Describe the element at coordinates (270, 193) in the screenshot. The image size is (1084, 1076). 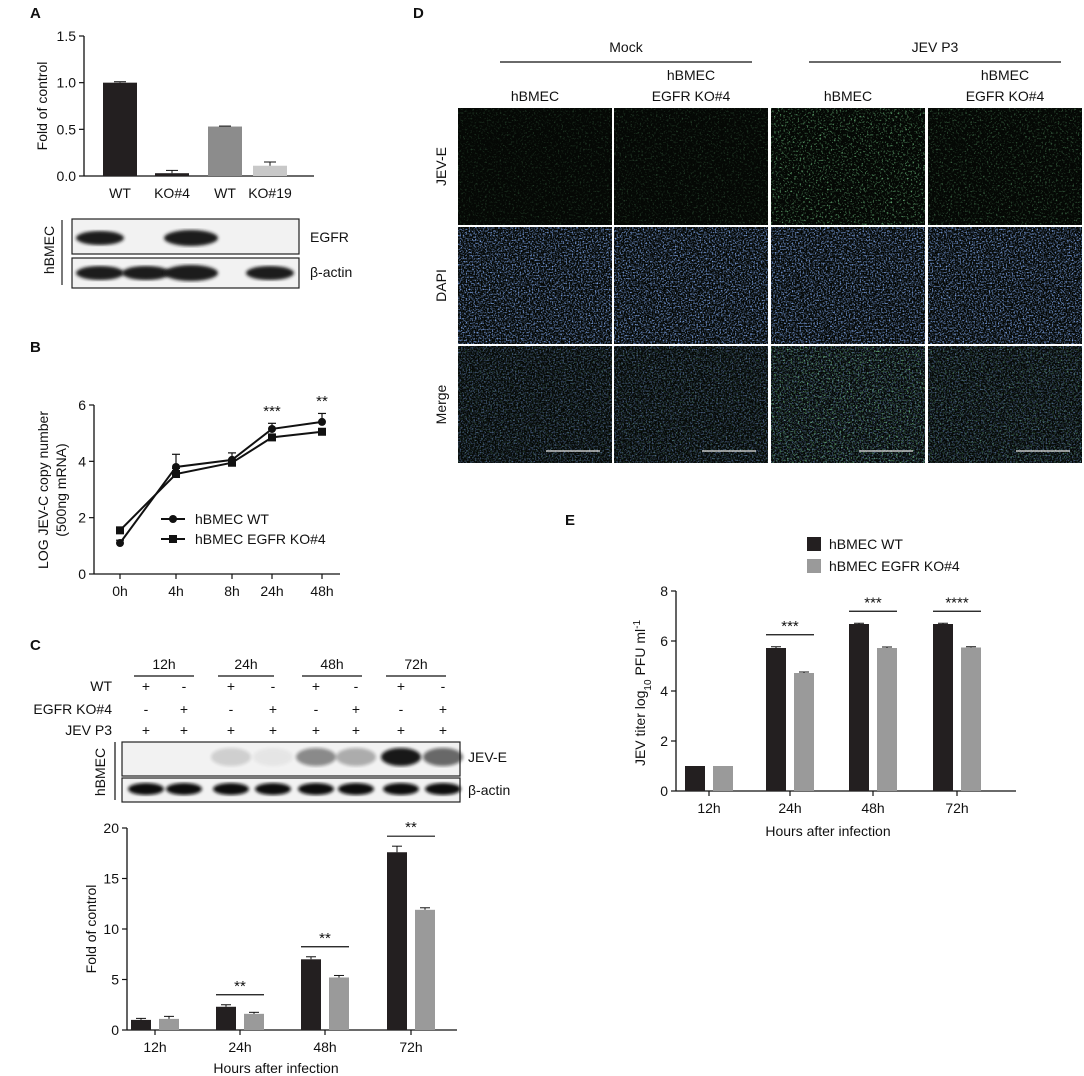
I see `chart-a-x-tick-label: KO#19` at that location.